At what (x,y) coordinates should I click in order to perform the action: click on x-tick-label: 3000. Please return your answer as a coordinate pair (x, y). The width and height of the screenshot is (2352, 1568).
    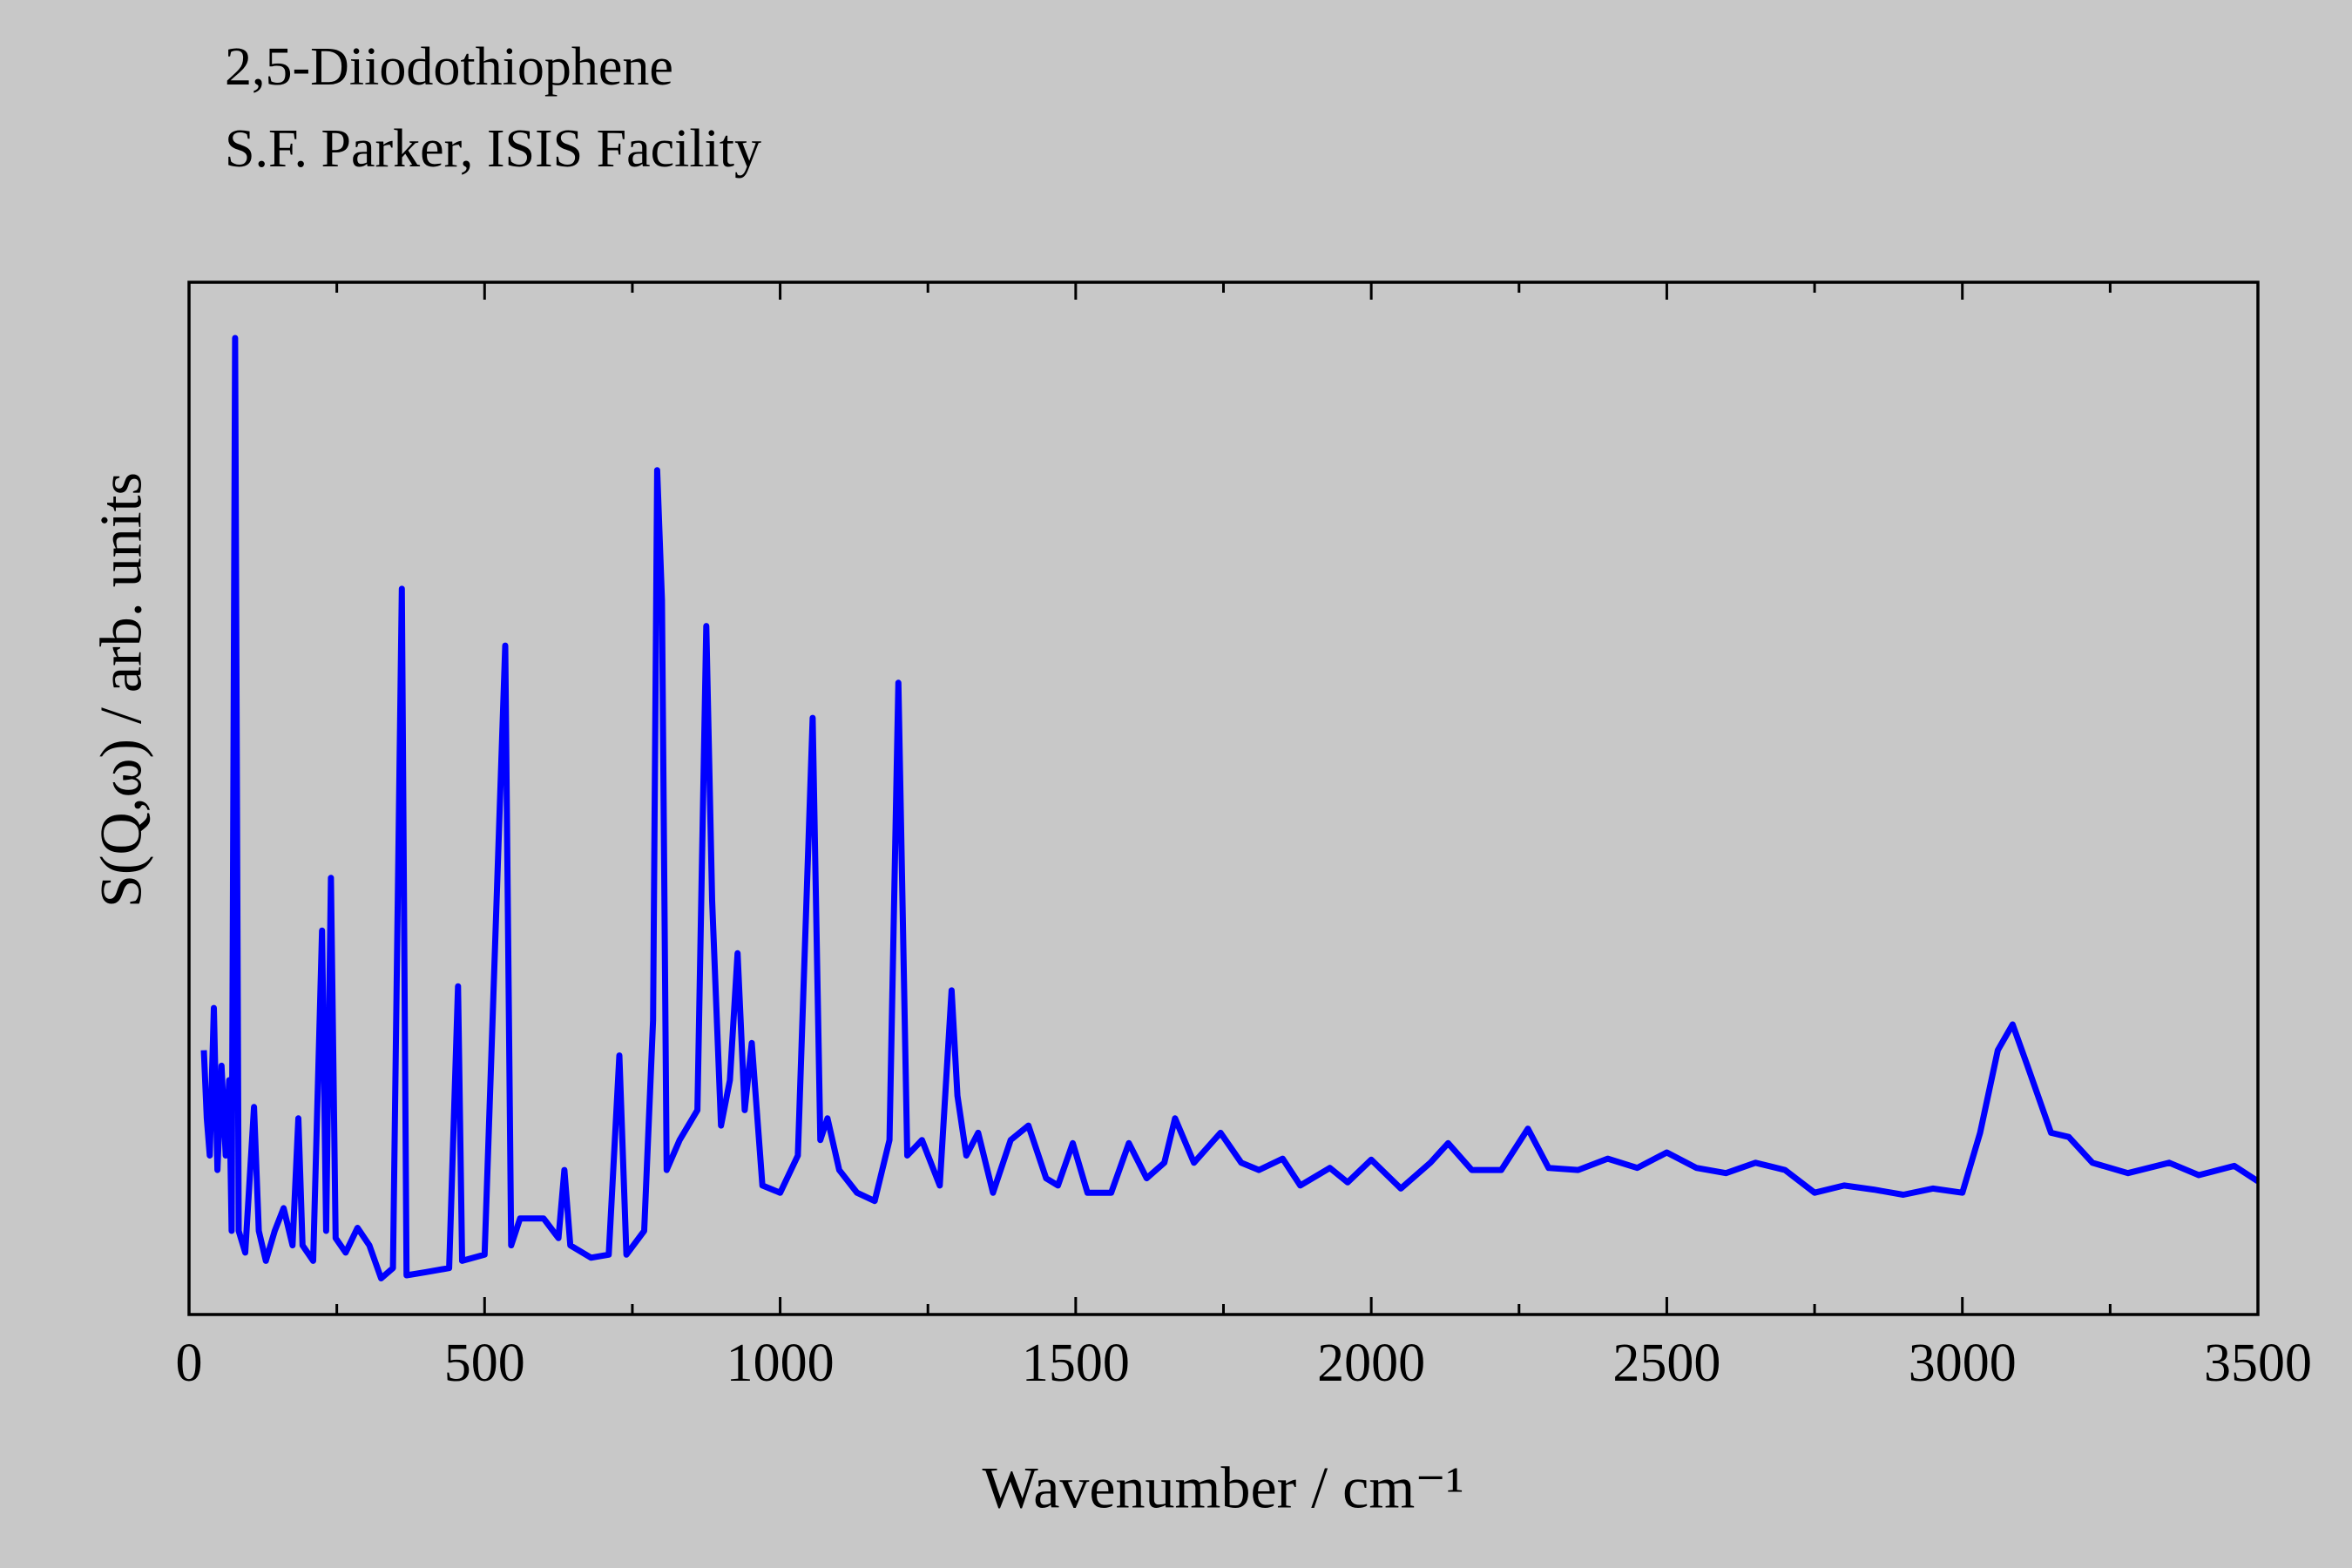
    Looking at the image, I should click on (1963, 1363).